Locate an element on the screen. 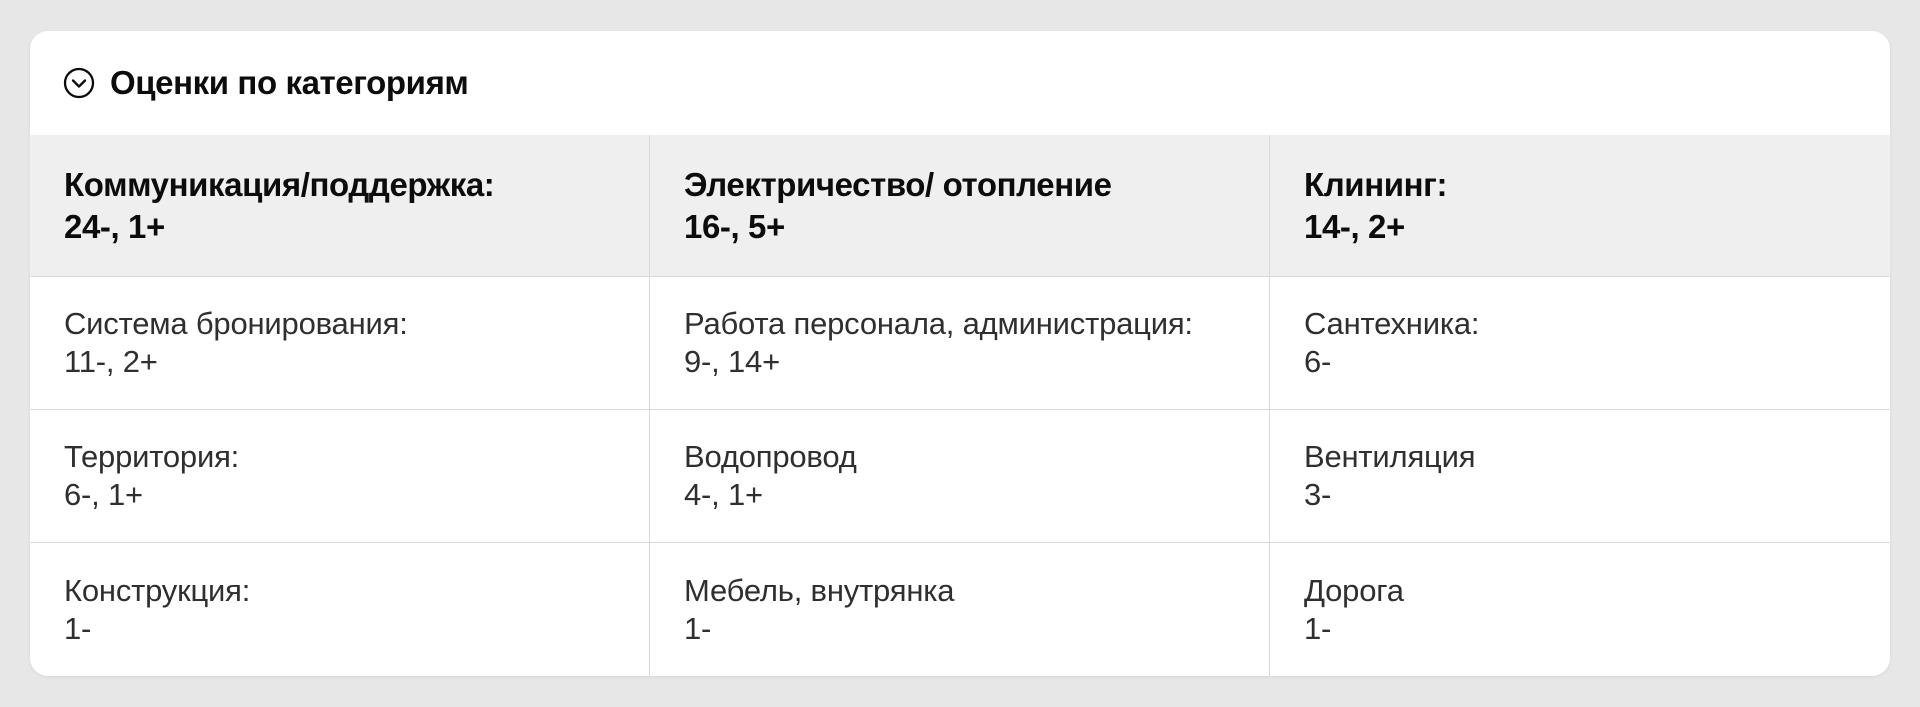  table-cell: Система бронирования: 11-, 2+ is located at coordinates (340, 342).